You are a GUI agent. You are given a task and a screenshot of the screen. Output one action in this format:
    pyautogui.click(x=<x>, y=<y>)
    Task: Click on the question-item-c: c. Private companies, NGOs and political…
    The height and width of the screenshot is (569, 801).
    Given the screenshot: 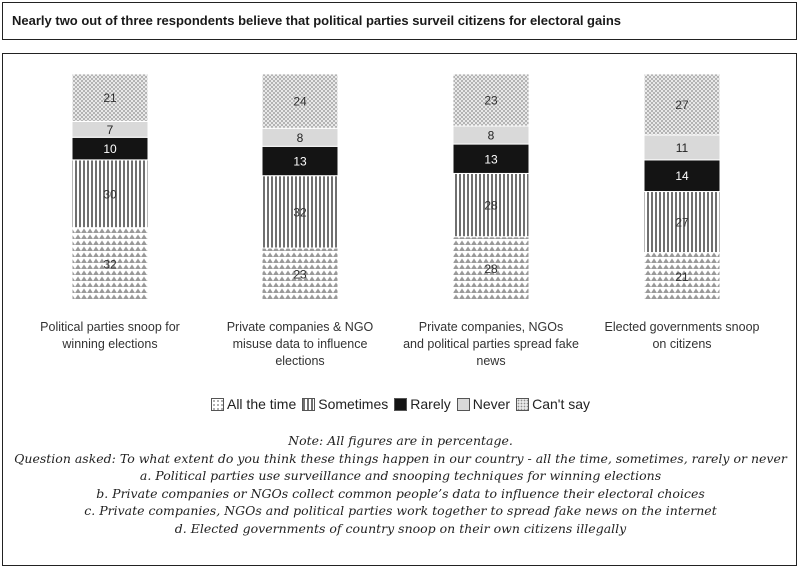 What is the action you would take?
    pyautogui.click(x=400, y=510)
    